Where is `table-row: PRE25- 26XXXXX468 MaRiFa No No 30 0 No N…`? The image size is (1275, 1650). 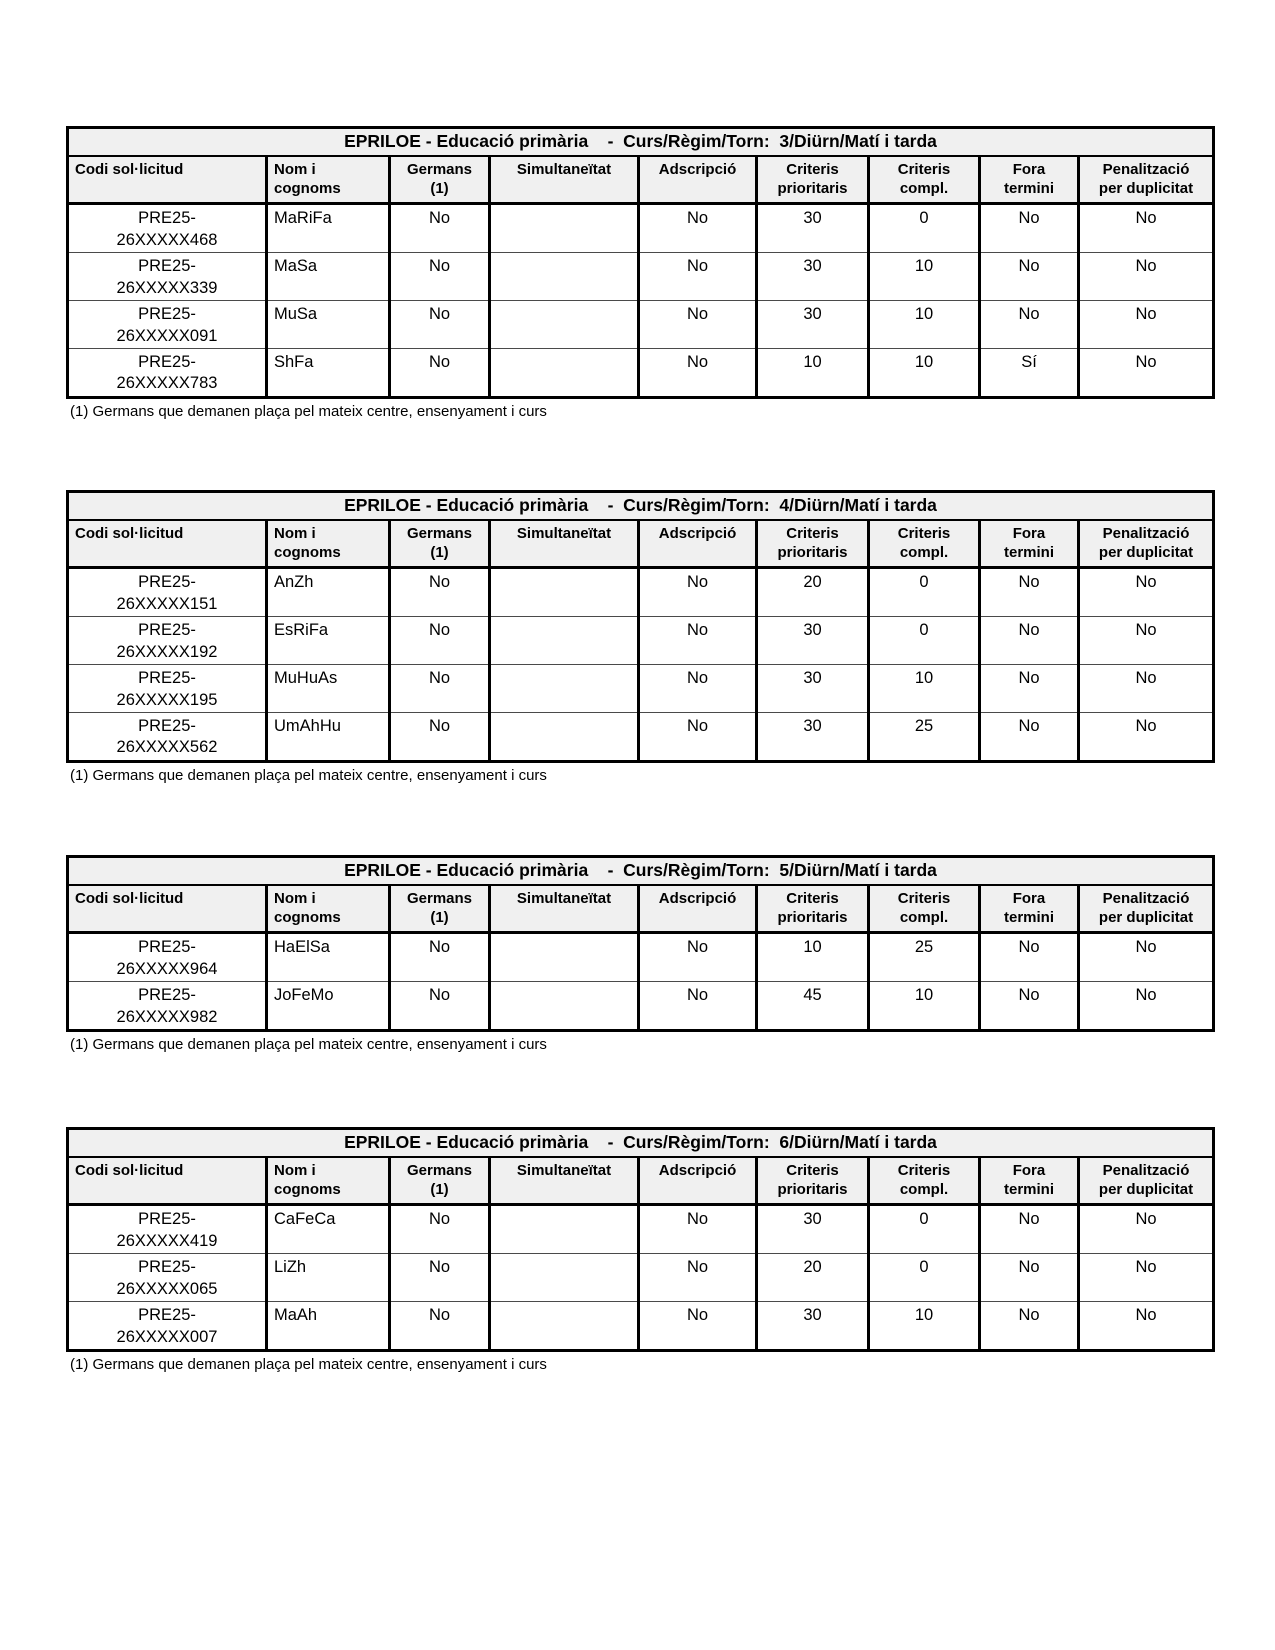 table-row: PRE25- 26XXXXX468 MaRiFa No No 30 0 No N… is located at coordinates (641, 228).